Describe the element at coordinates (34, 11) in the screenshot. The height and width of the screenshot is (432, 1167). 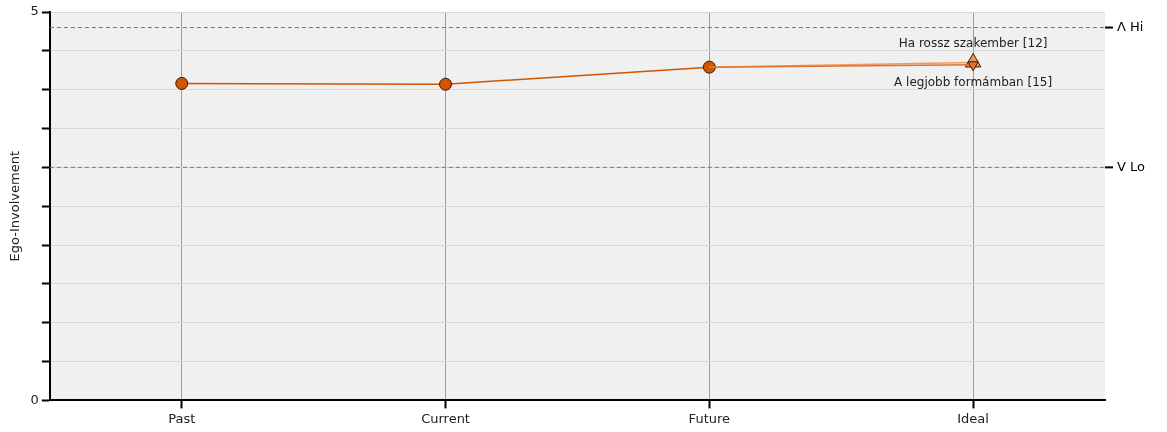
I see `y-tick-label: 5` at that location.